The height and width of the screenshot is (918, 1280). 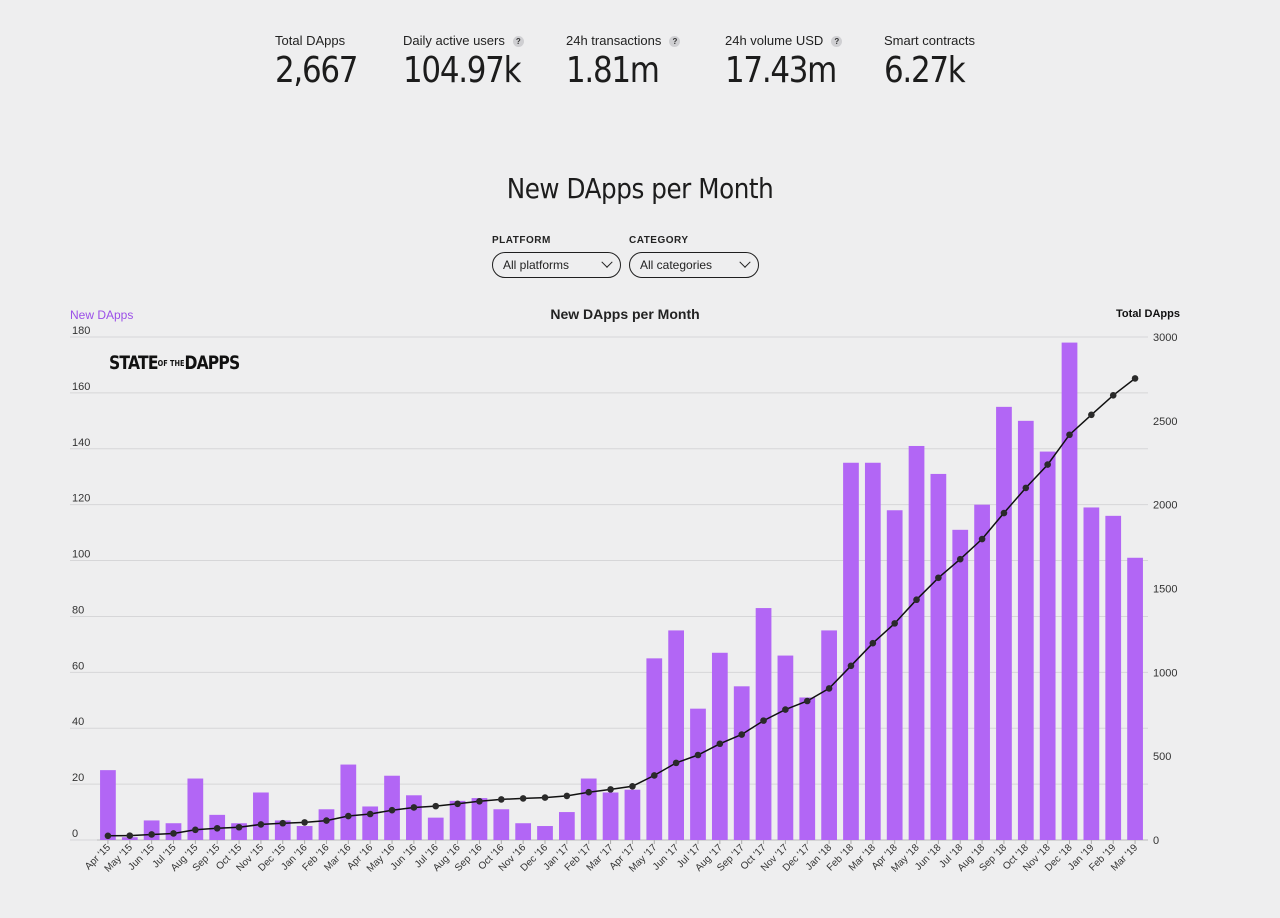 What do you see at coordinates (171, 363) in the screenshot?
I see `logo-text: OF THE` at bounding box center [171, 363].